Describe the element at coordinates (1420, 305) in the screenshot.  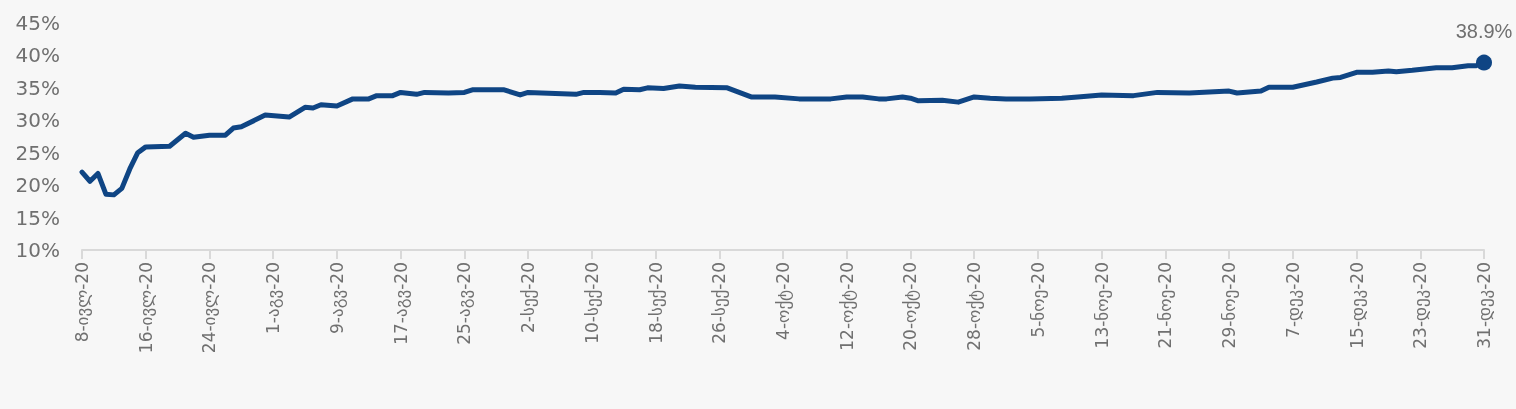
I see `x-tick-label: 23-დეკ-20` at that location.